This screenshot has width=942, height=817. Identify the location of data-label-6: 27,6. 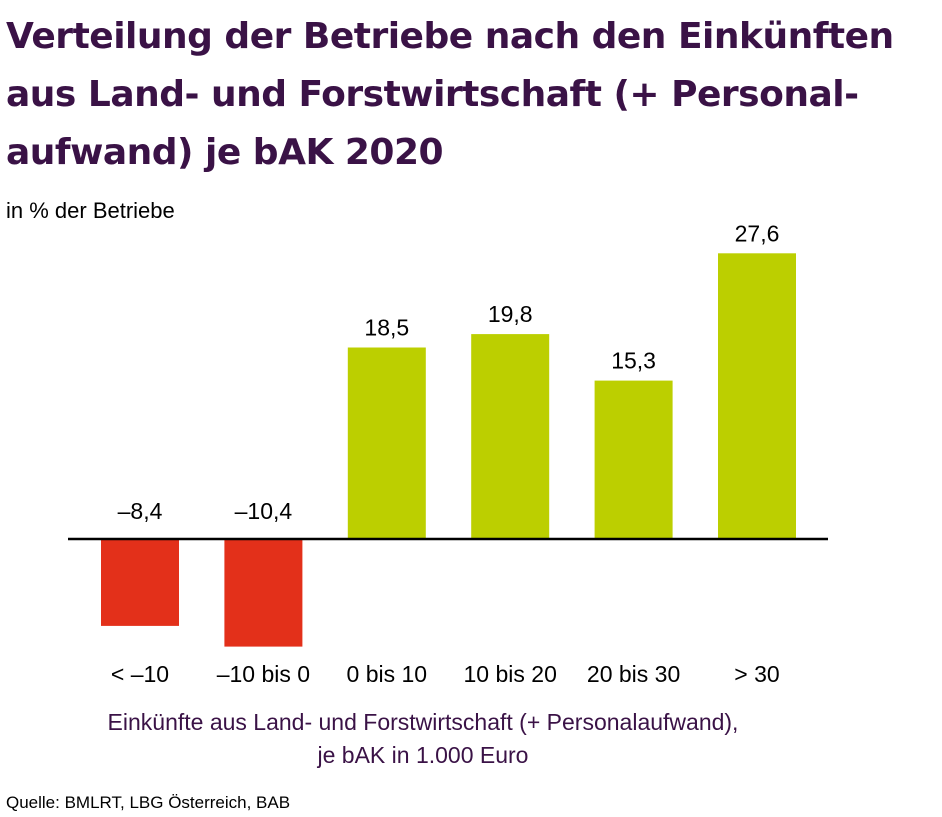
(757, 233).